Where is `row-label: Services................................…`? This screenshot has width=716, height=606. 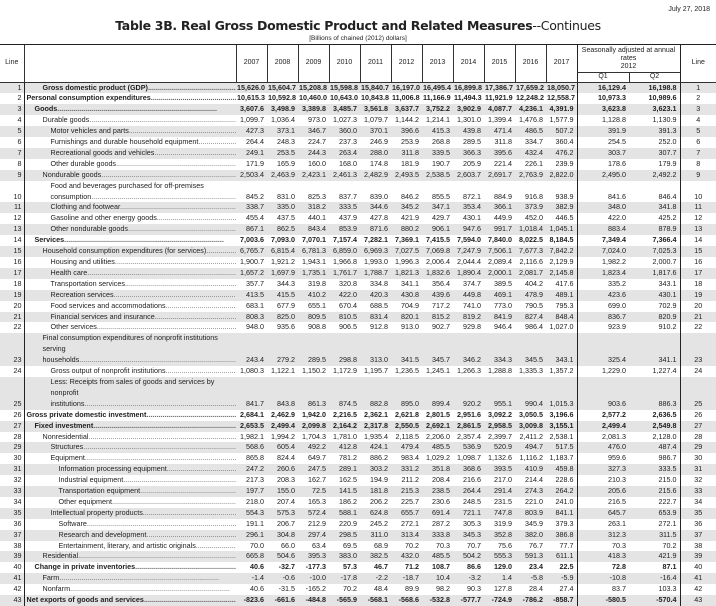
row-label: Services................................… is located at coordinates (130, 240).